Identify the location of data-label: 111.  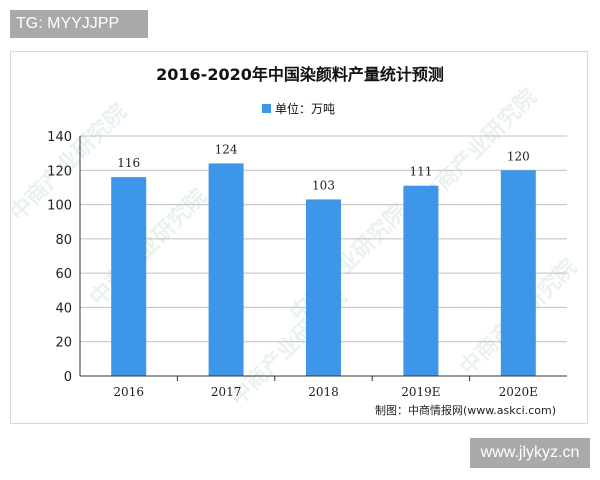
(420, 172).